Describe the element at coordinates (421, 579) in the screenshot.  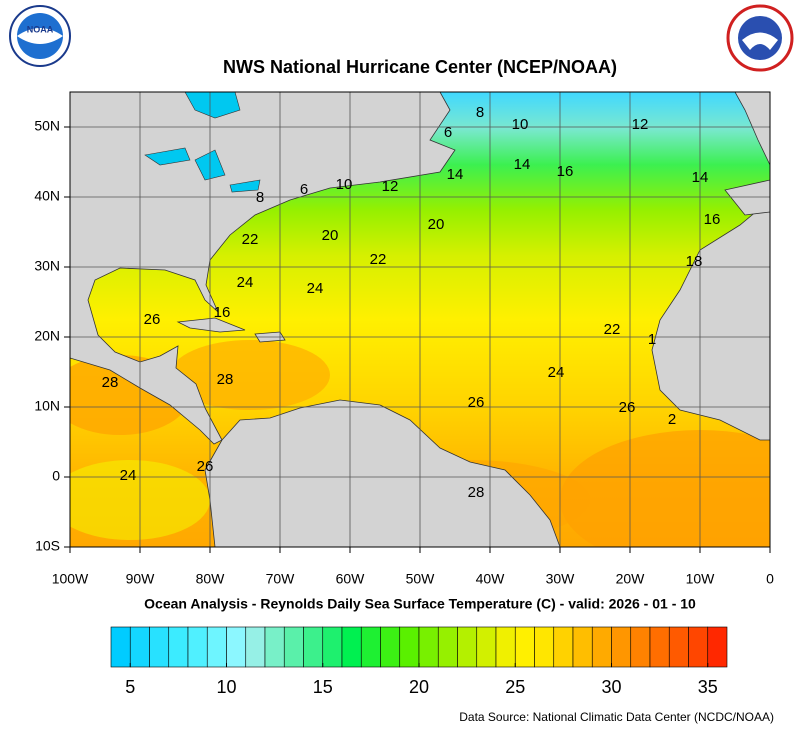
I see `x-tick-label: 50W` at that location.